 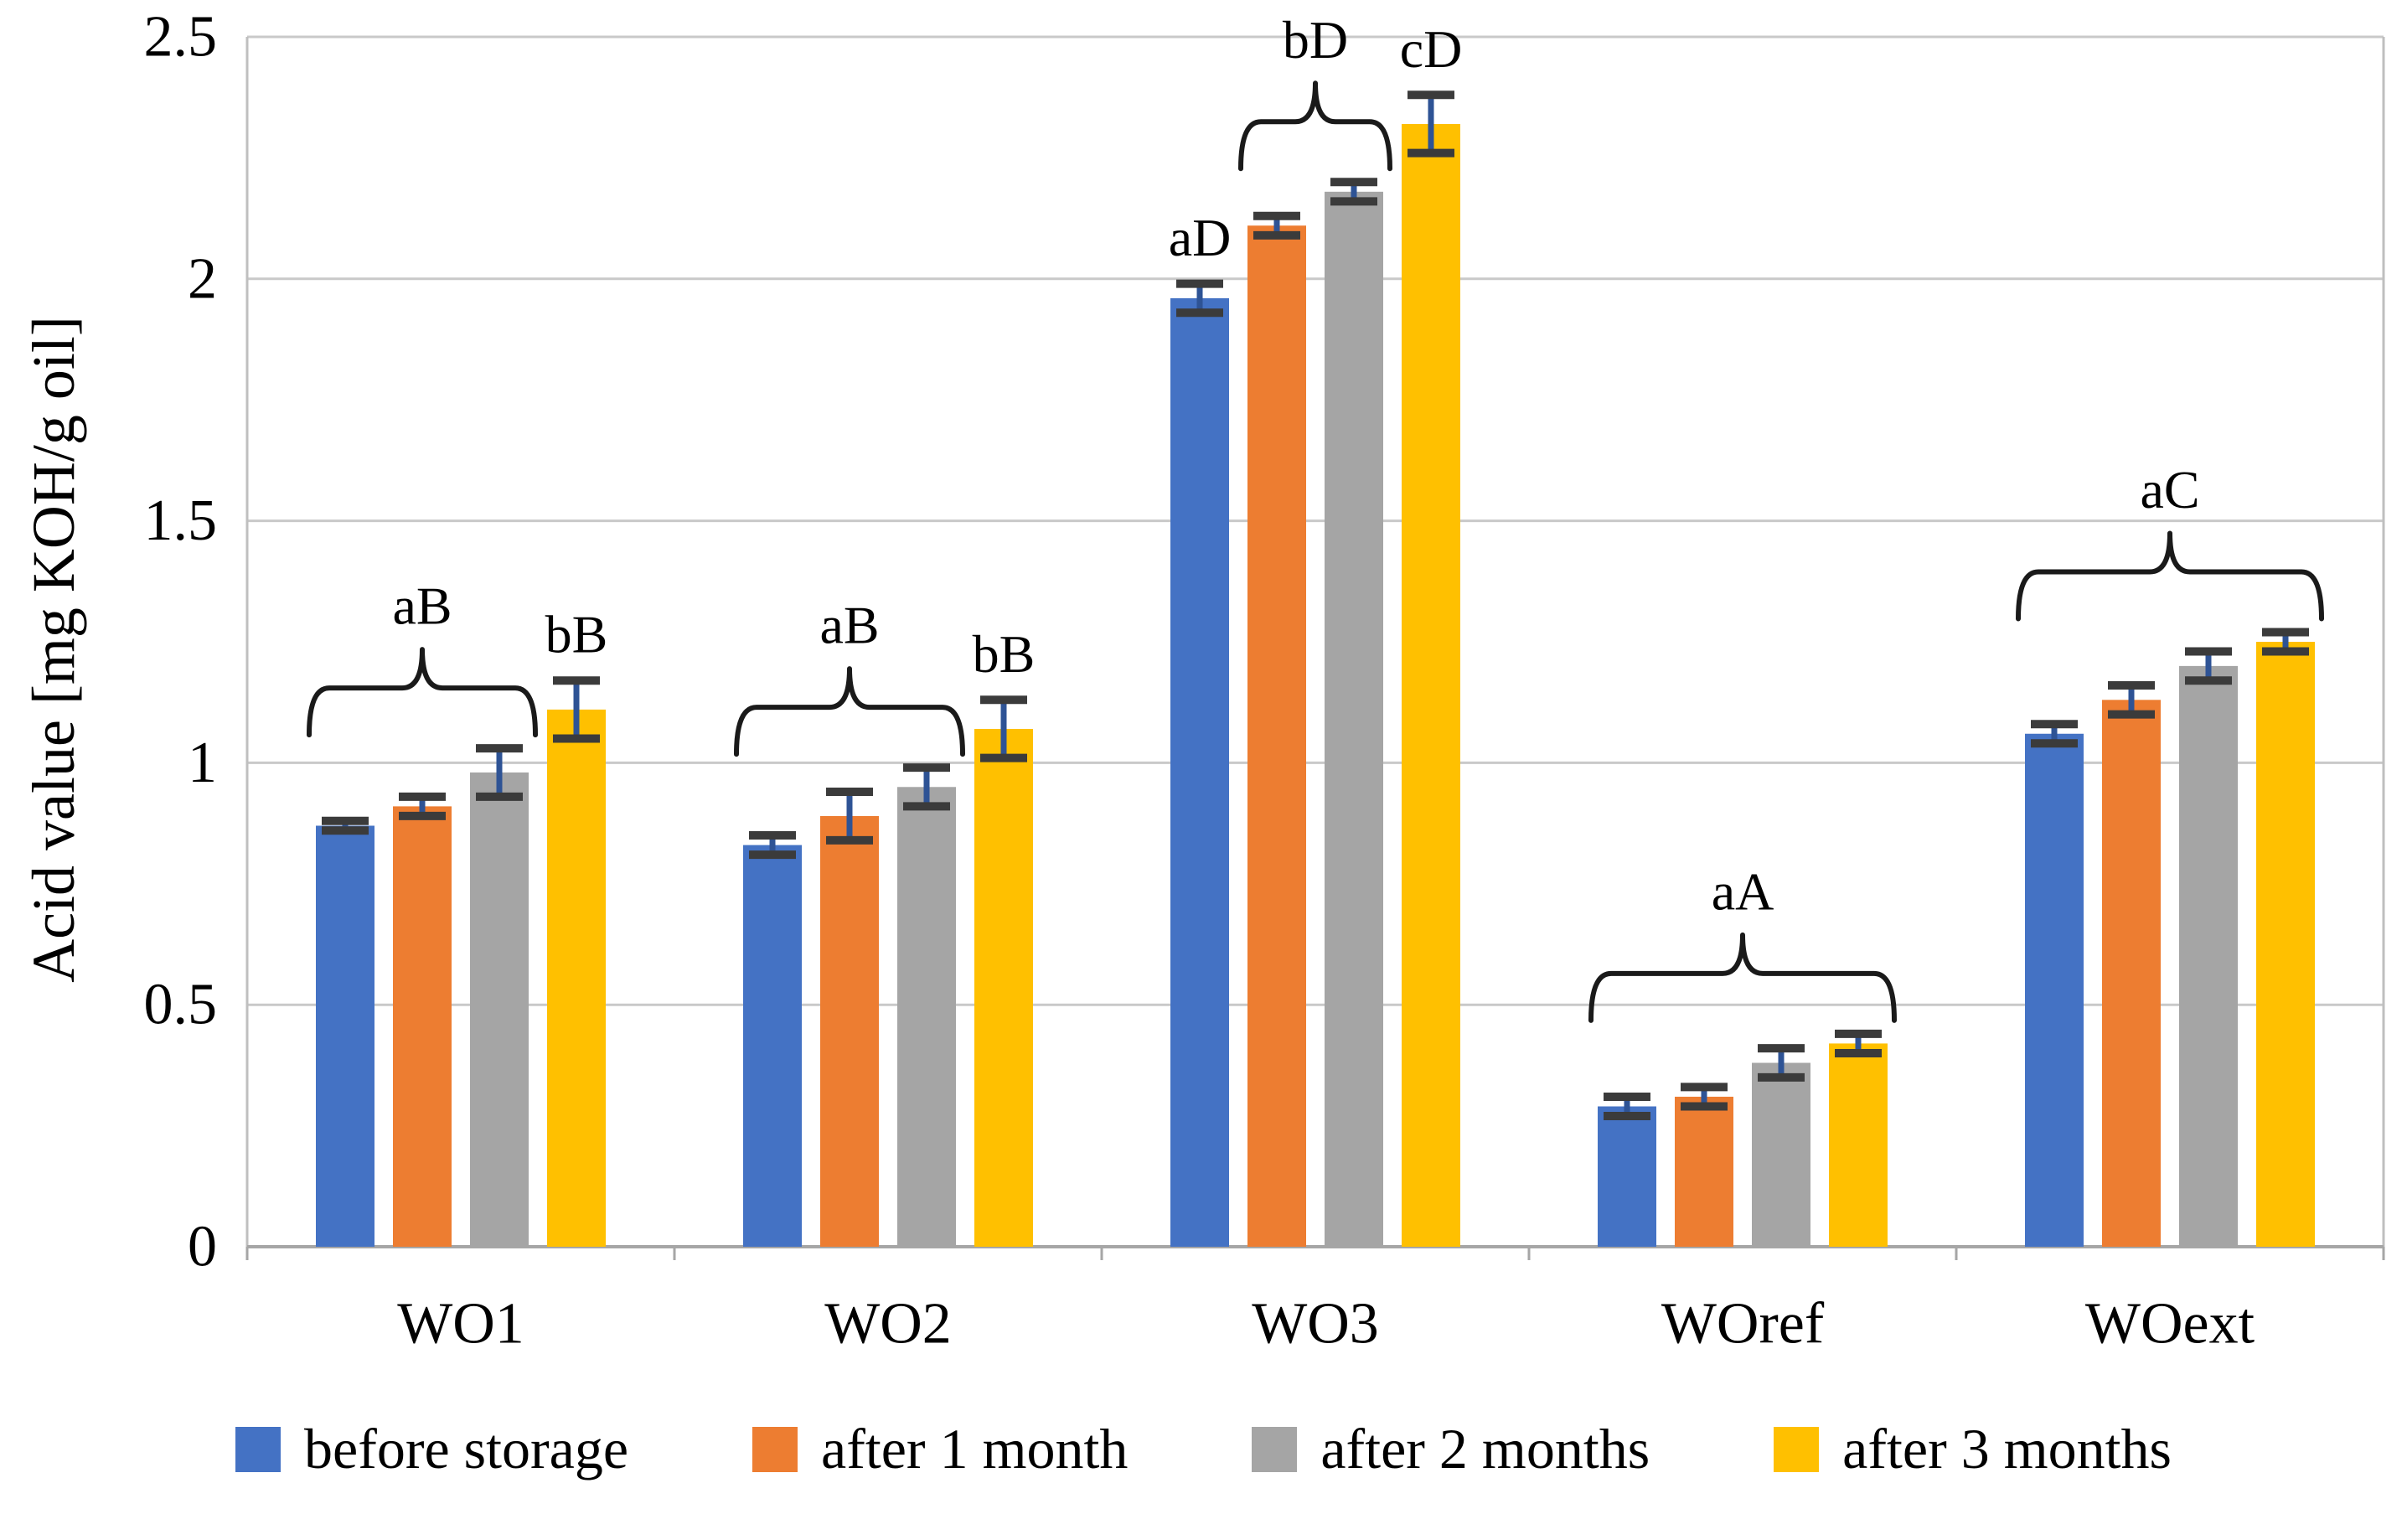 I want to click on legend-label: after 2 months, so click(x=1485, y=1449).